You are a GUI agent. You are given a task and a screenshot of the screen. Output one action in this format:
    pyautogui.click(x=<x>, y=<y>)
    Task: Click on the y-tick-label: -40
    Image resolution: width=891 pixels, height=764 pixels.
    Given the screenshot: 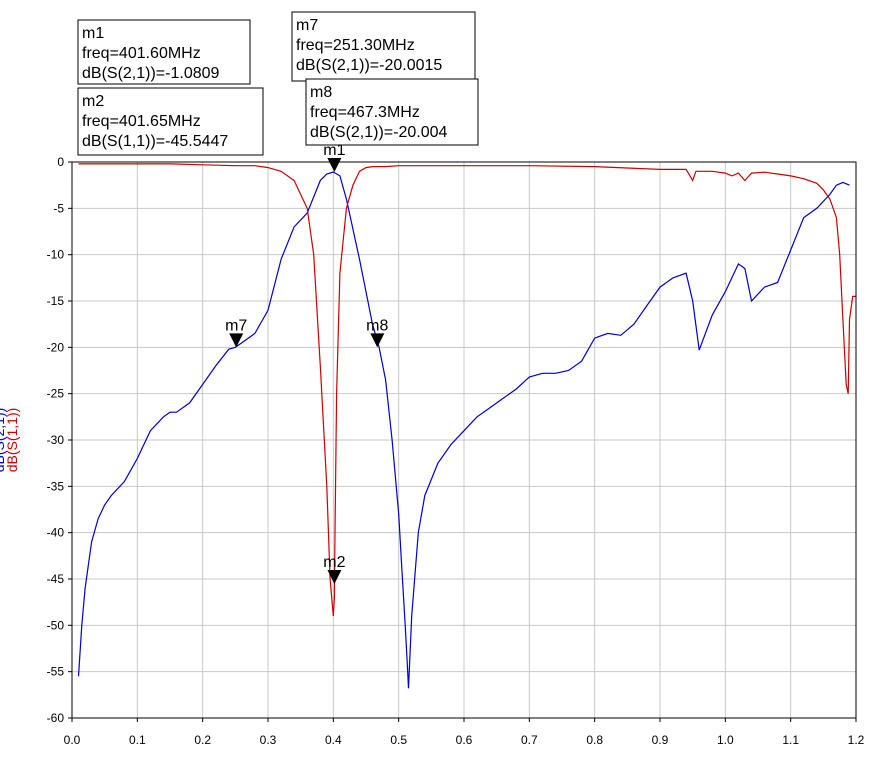 What is the action you would take?
    pyautogui.click(x=56, y=533)
    